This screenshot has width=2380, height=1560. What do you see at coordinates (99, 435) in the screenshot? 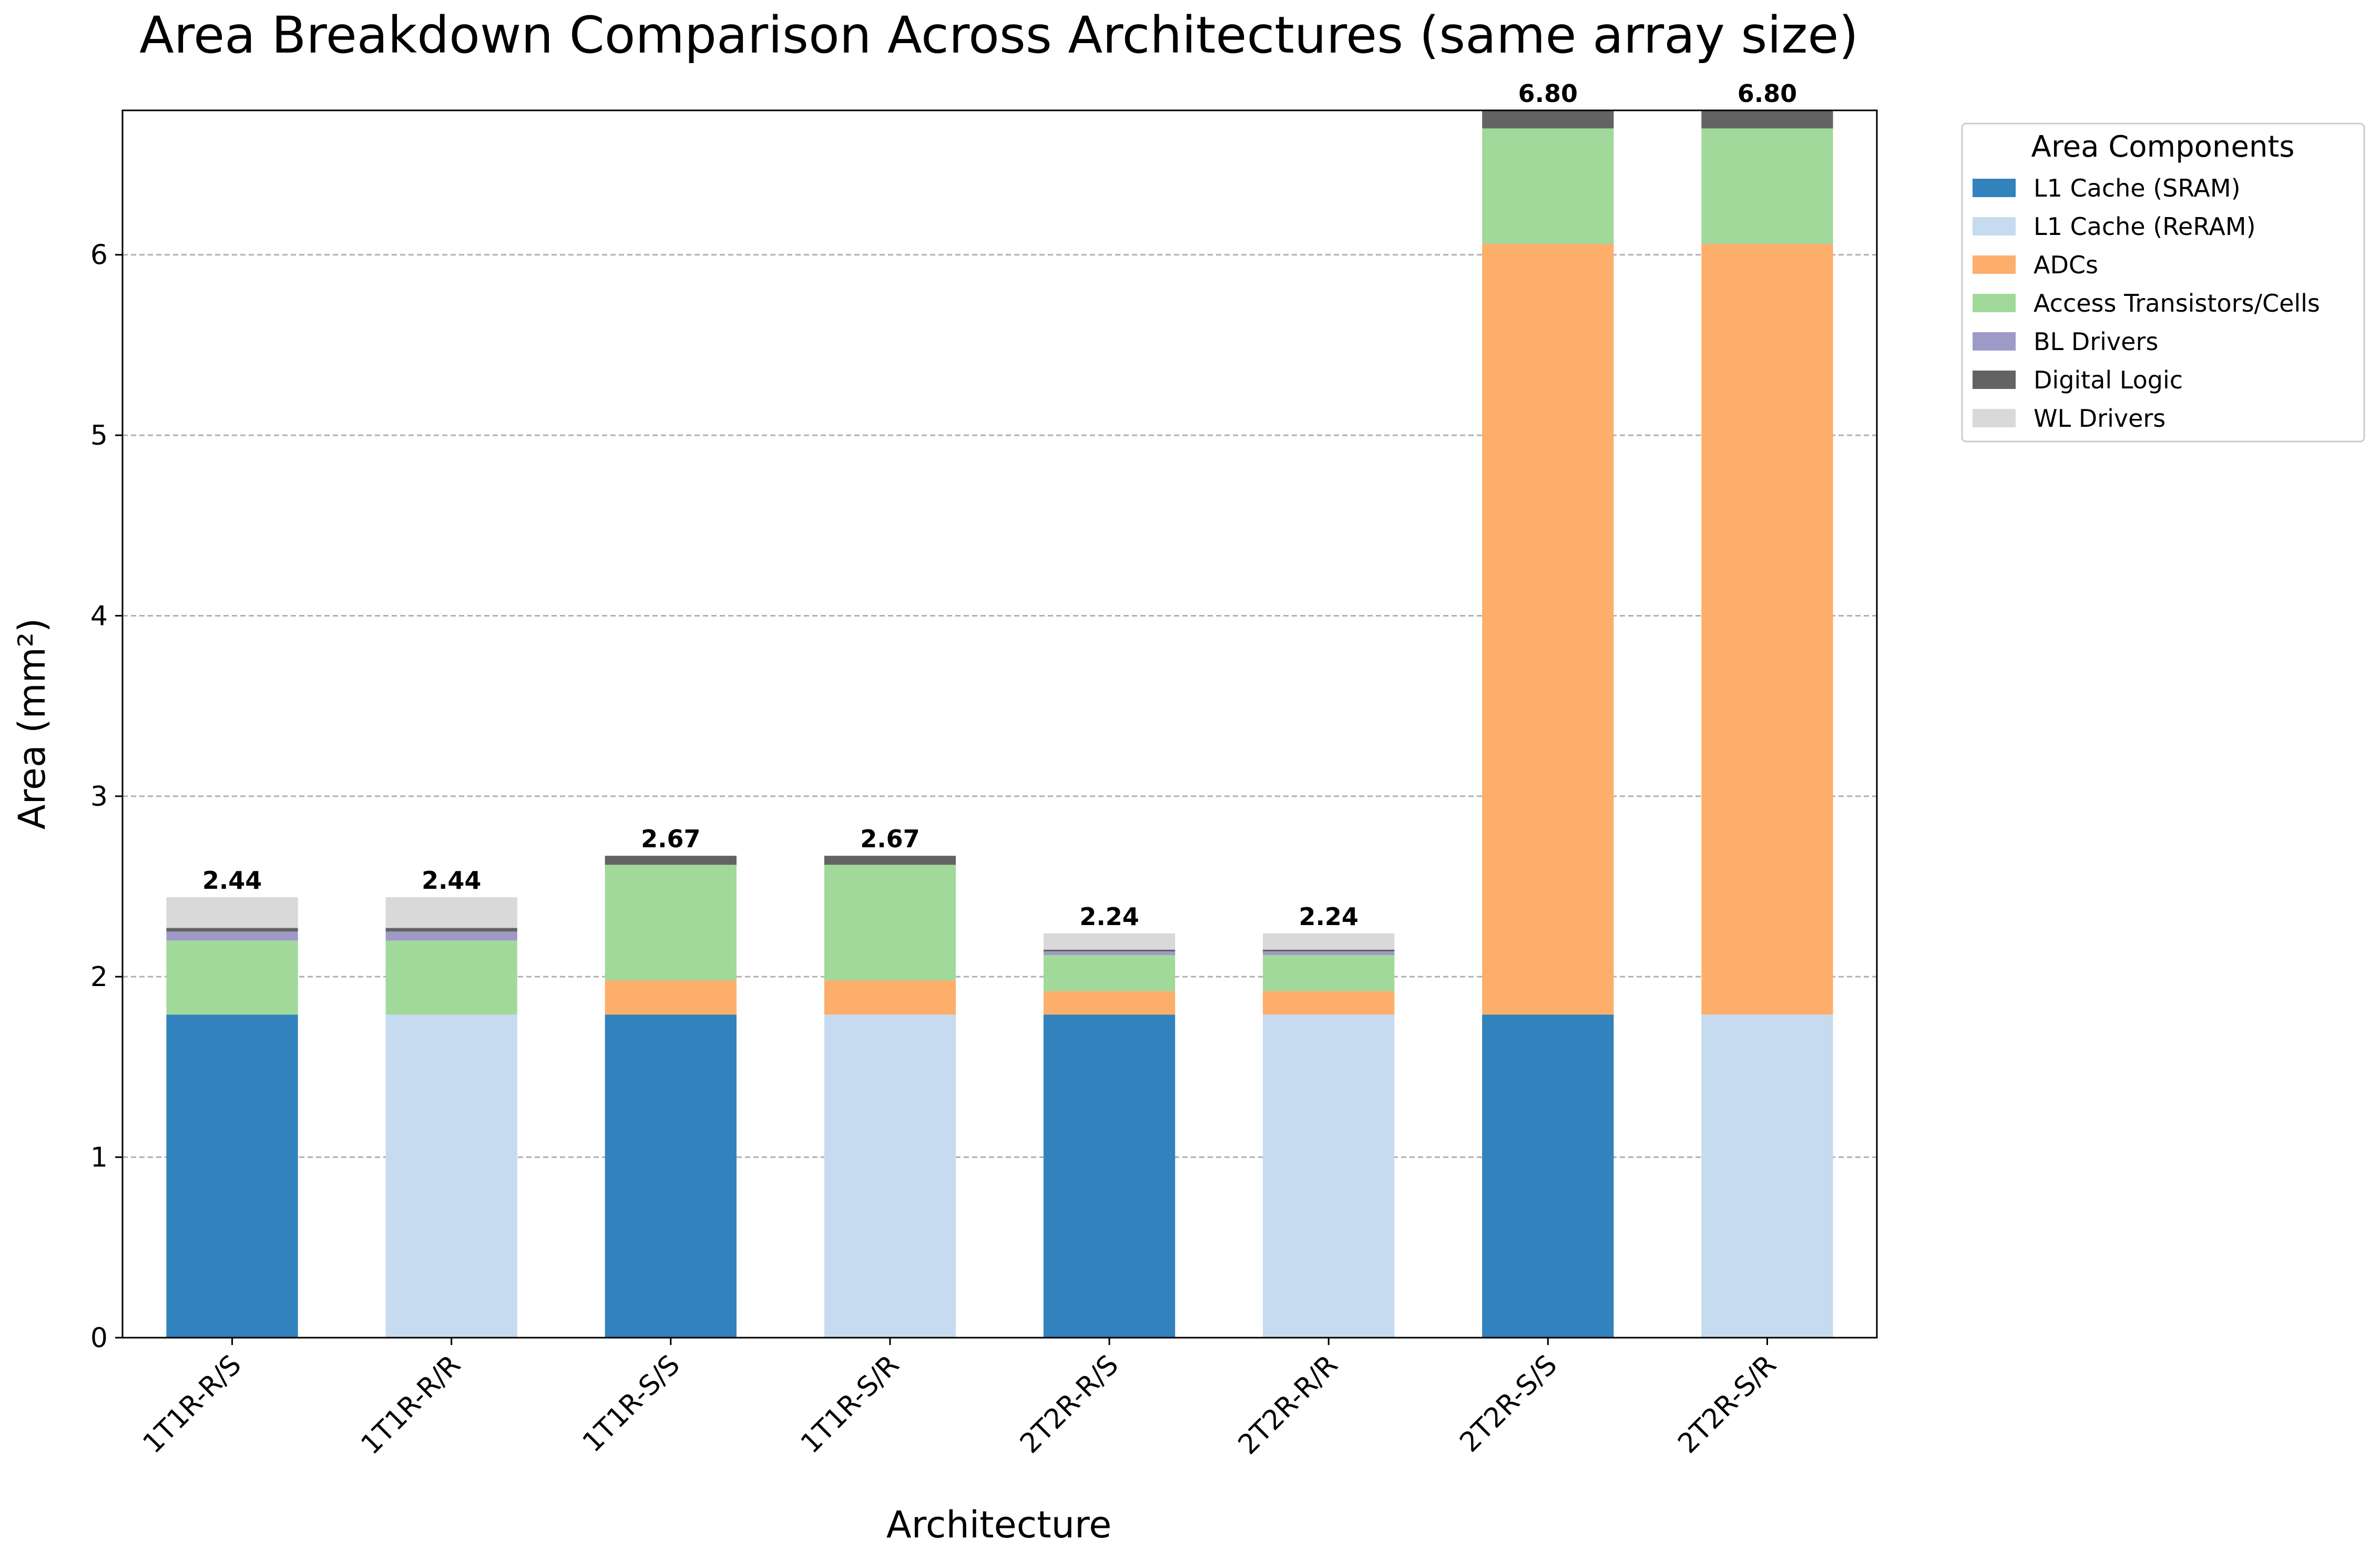
I see `y-tick-label: 5` at bounding box center [99, 435].